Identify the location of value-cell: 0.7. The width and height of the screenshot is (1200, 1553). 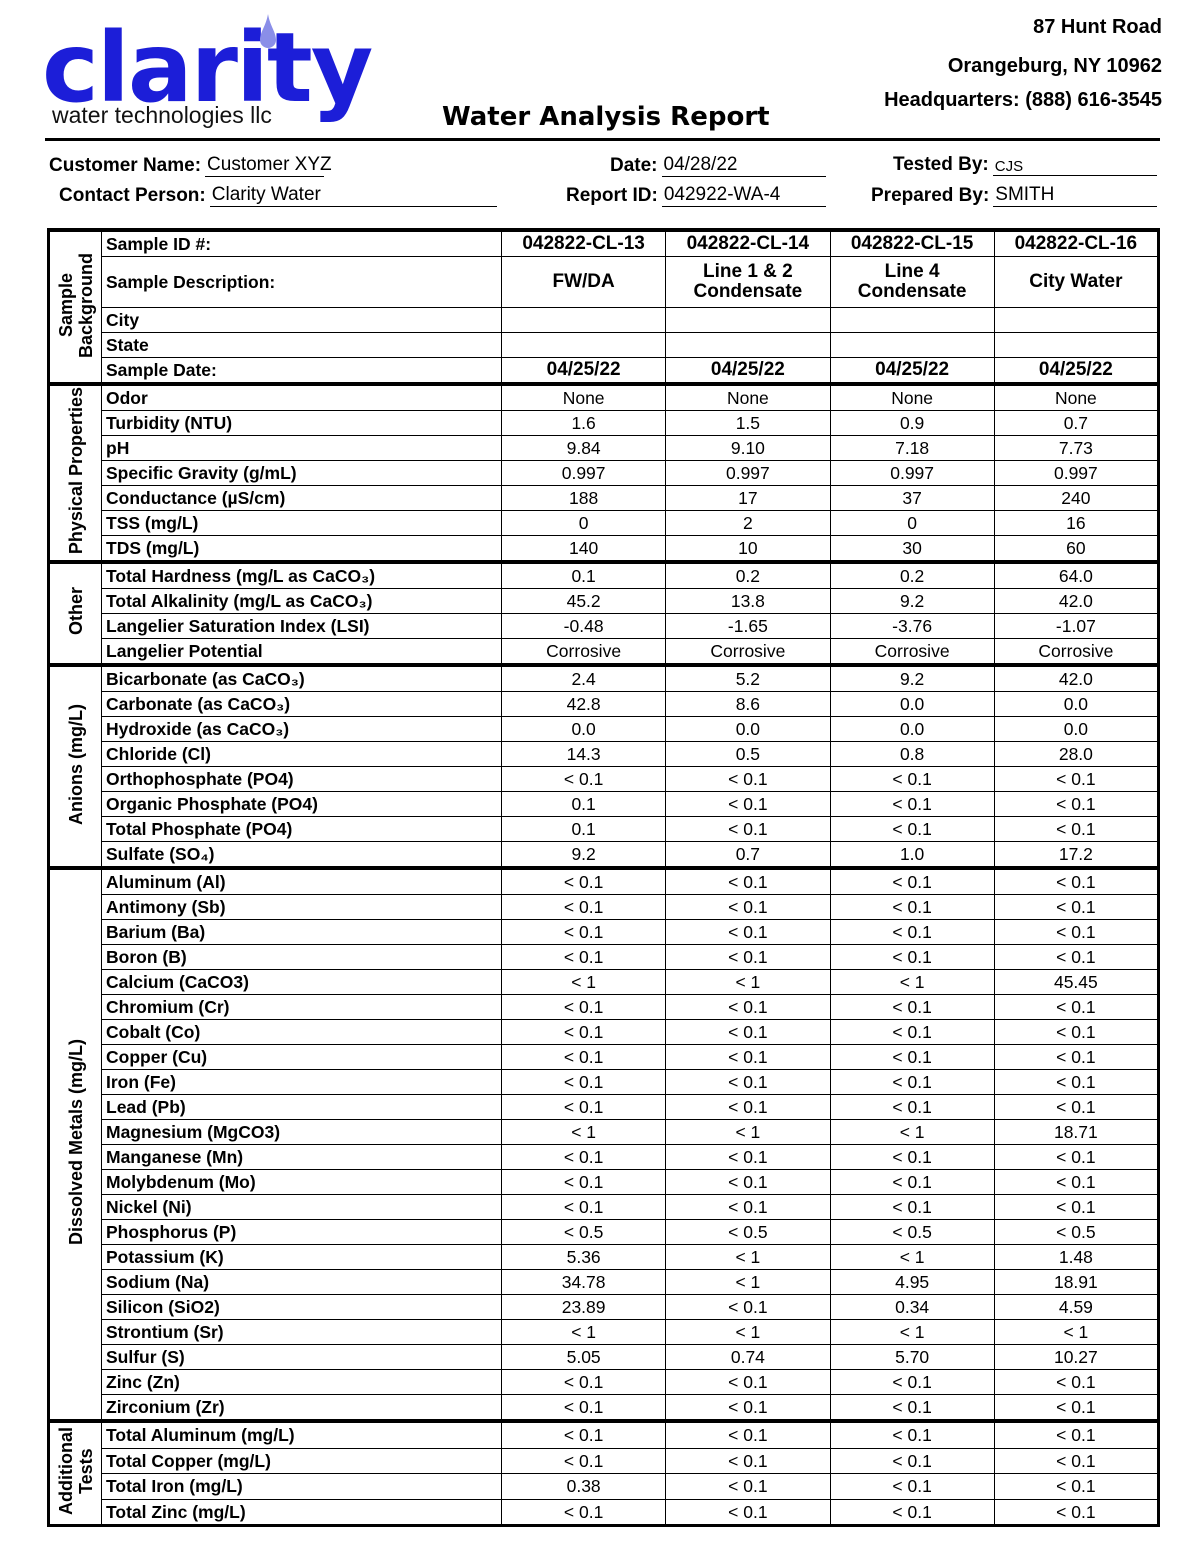
(1076, 423).